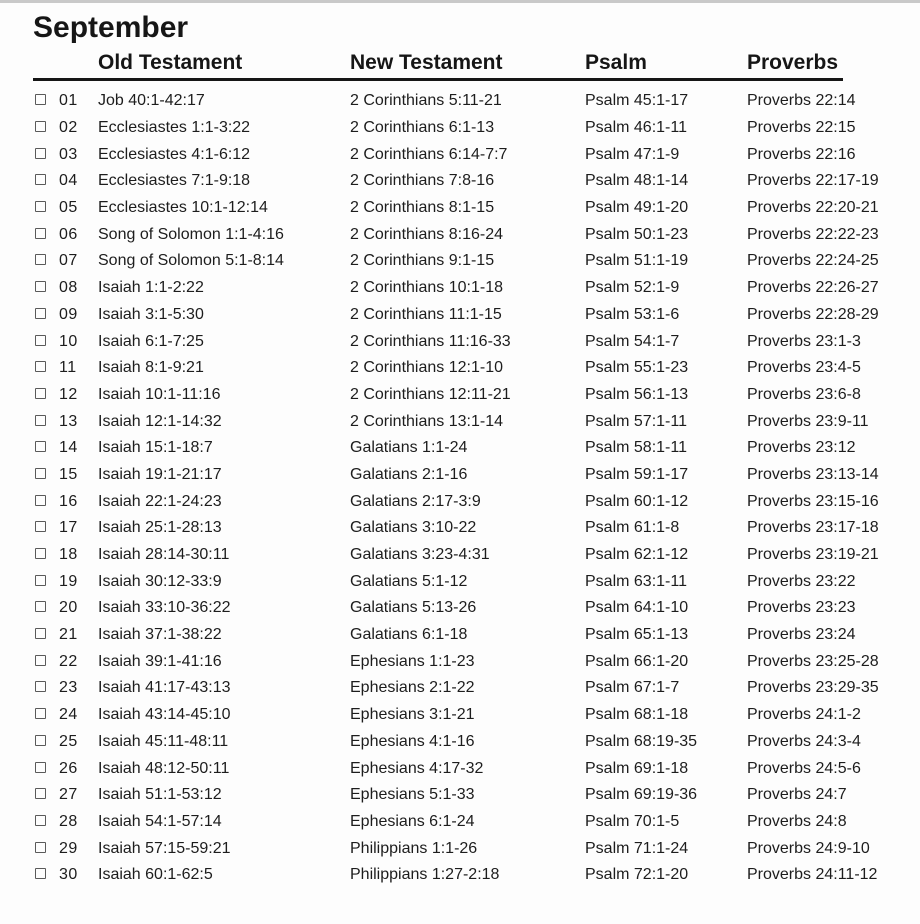 This screenshot has height=924, width=920. I want to click on old-testament-reading: Isaiah 8:1-9:21, so click(151, 368).